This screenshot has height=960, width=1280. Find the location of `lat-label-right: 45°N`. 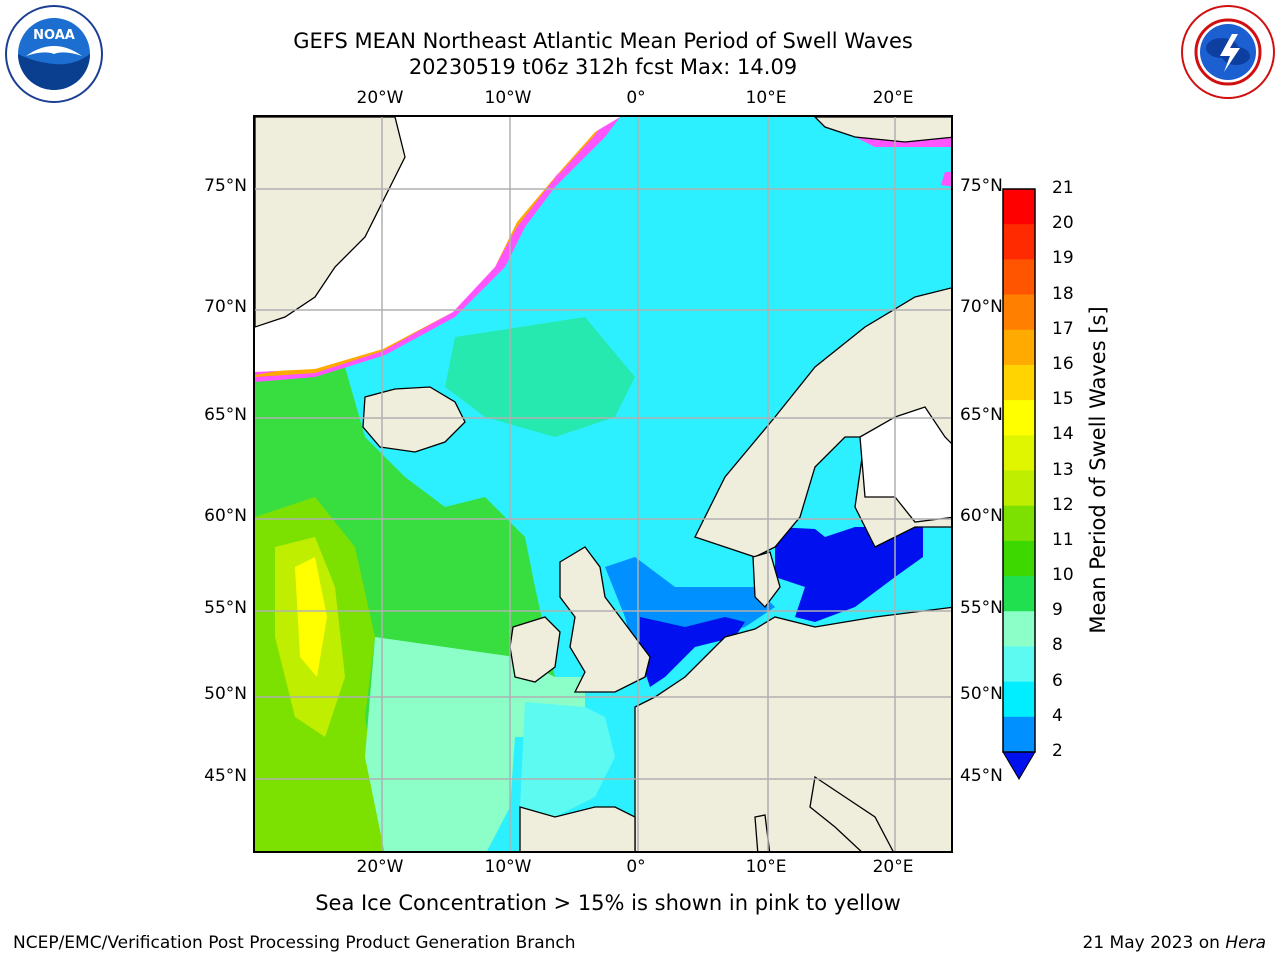

lat-label-right: 45°N is located at coordinates (981, 776).